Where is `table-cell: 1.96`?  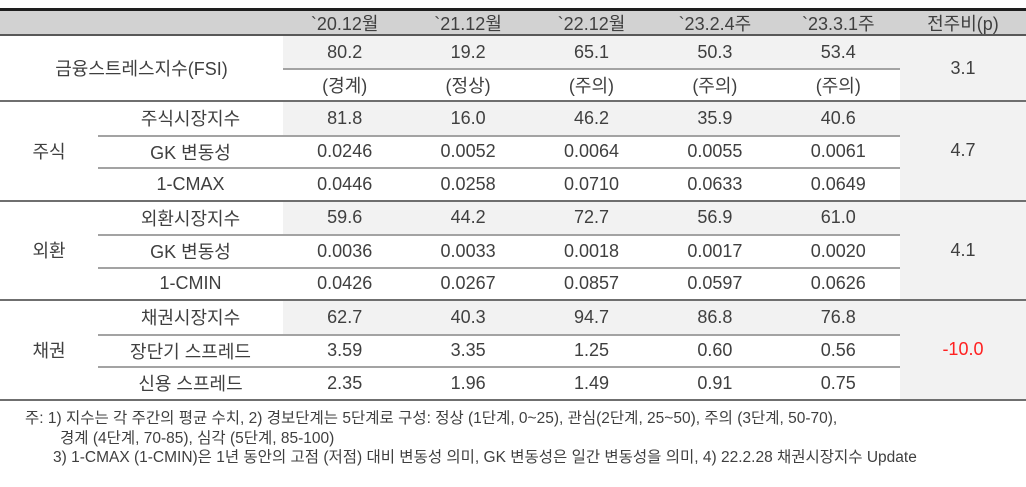 table-cell: 1.96 is located at coordinates (468, 382).